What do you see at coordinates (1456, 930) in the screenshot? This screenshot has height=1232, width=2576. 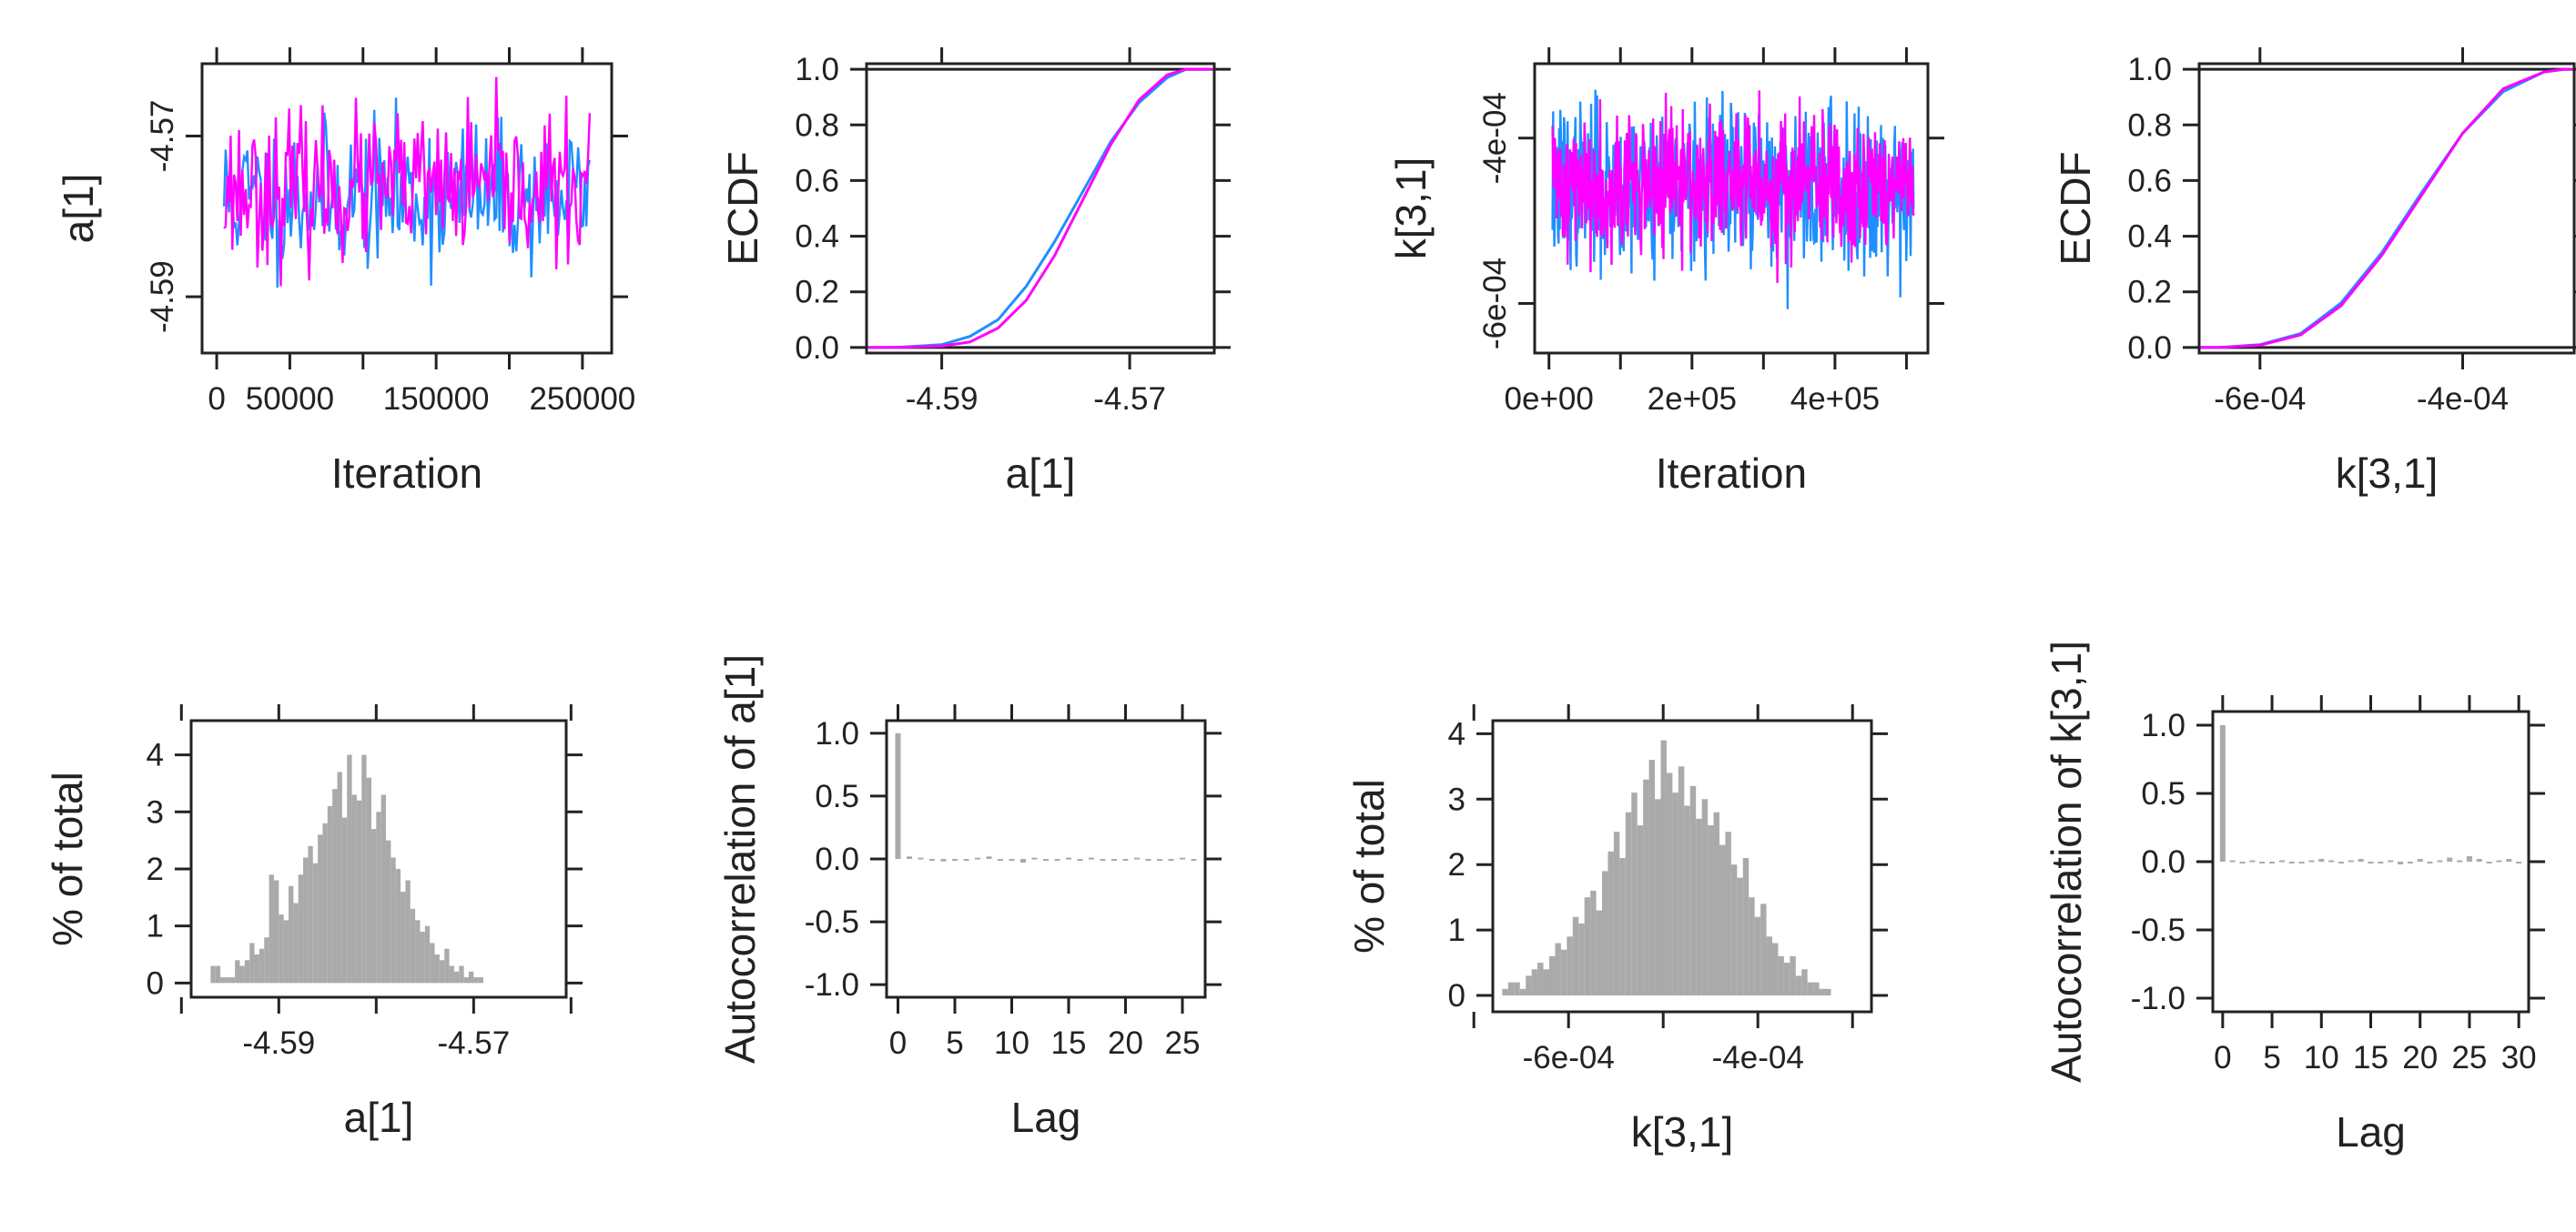 I see `y-tick-label: 1` at bounding box center [1456, 930].